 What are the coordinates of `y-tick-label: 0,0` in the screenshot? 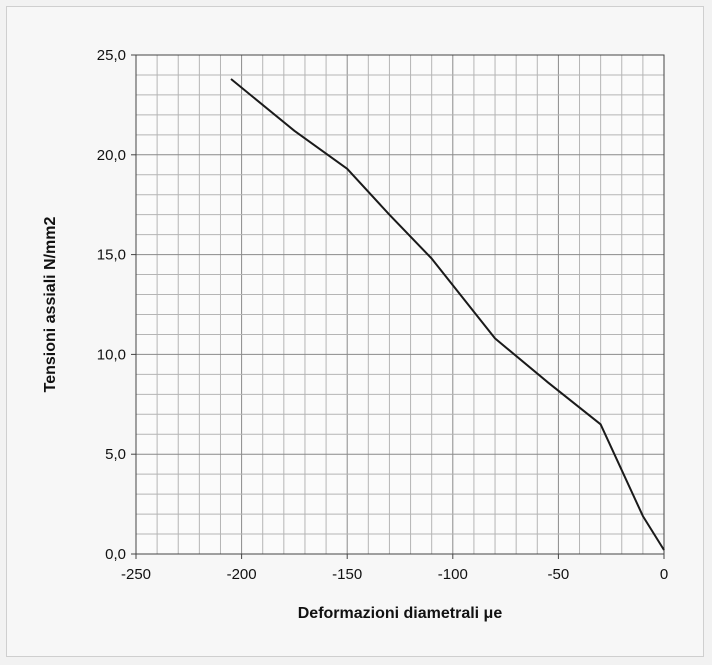 It's located at (115, 554).